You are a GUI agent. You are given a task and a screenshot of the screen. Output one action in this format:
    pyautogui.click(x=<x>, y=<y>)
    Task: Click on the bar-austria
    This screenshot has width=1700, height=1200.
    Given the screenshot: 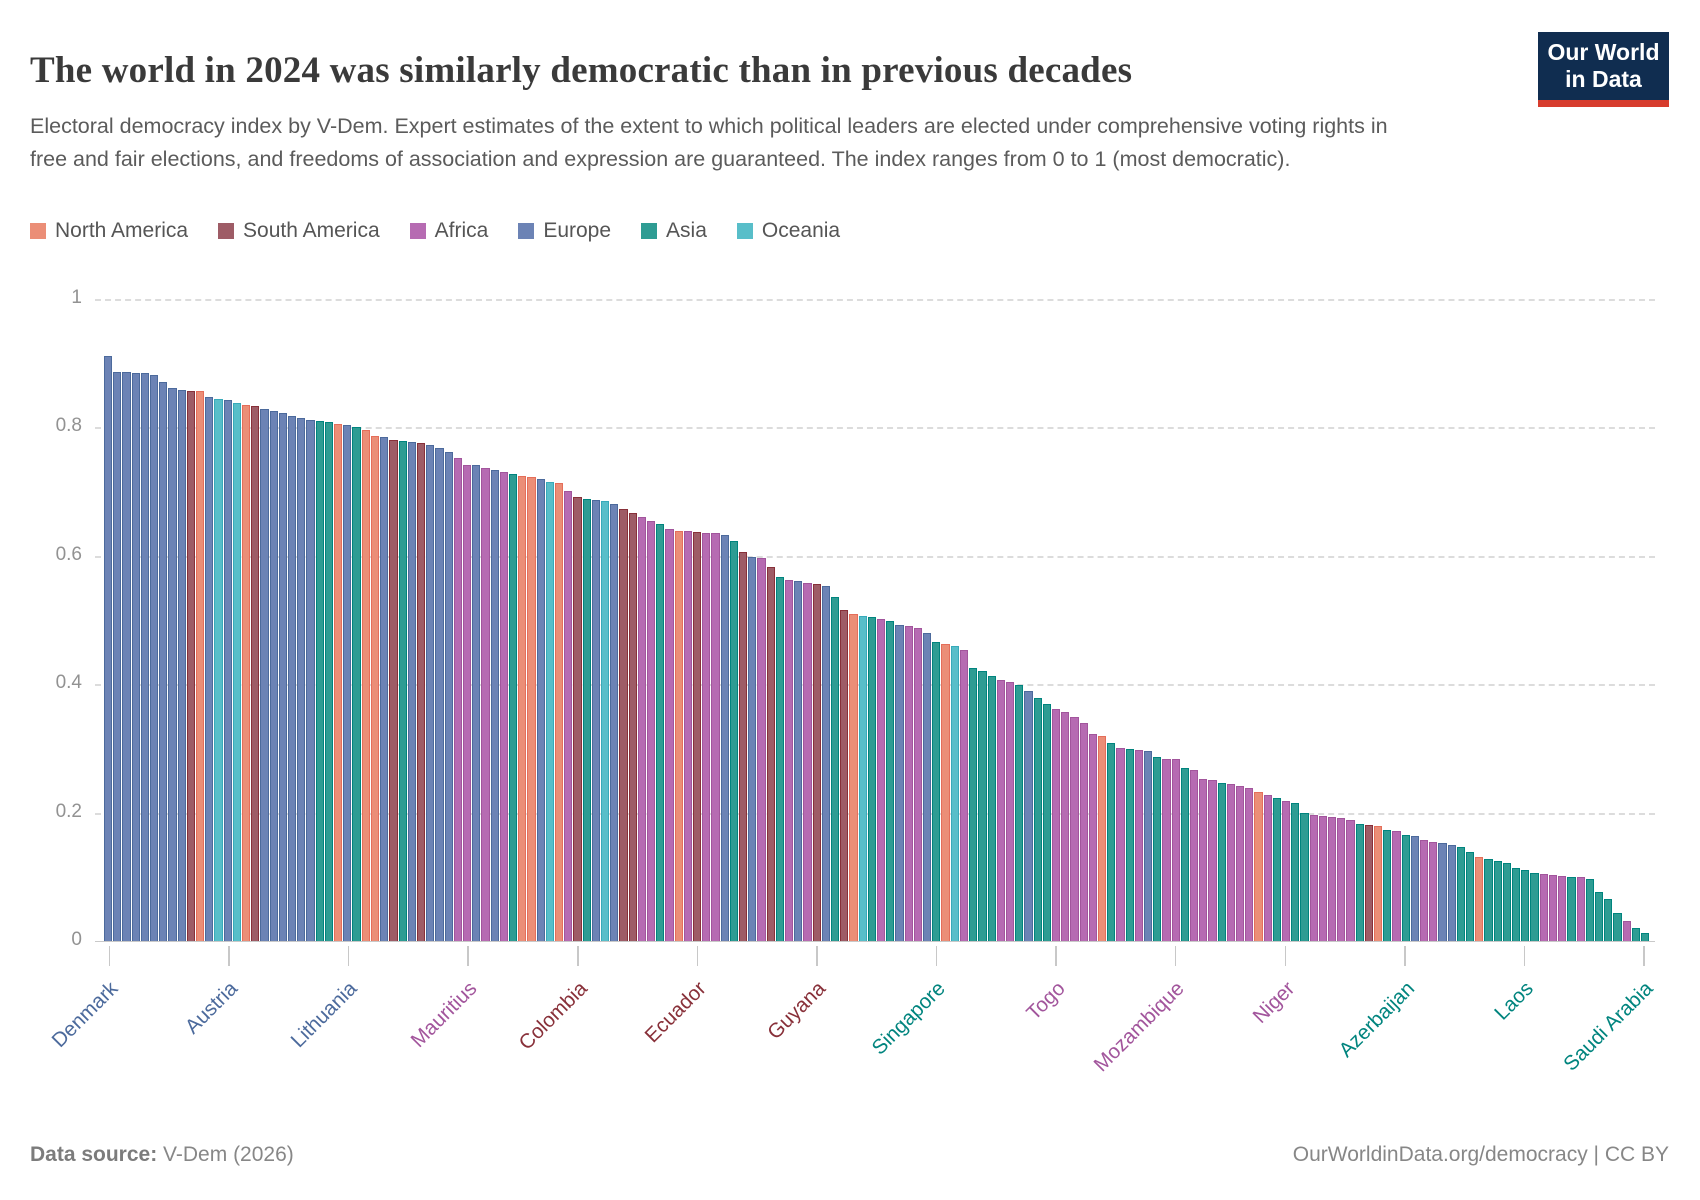 What is the action you would take?
    pyautogui.click(x=227, y=670)
    